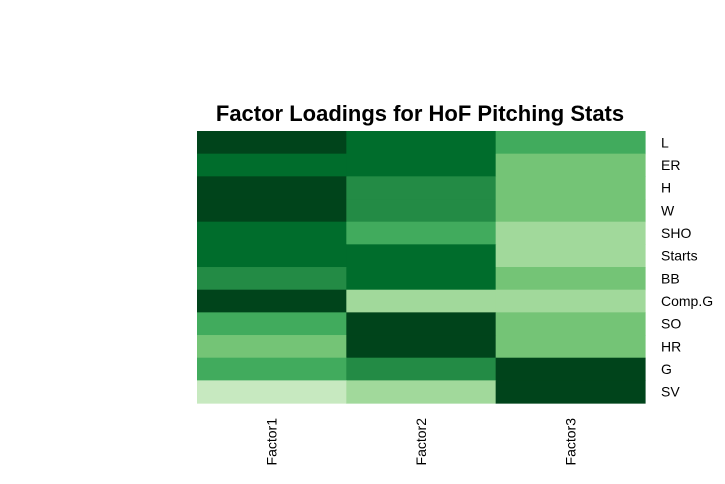  What do you see at coordinates (421, 369) in the screenshot?
I see `heatmap-cell-G-Factor2` at bounding box center [421, 369].